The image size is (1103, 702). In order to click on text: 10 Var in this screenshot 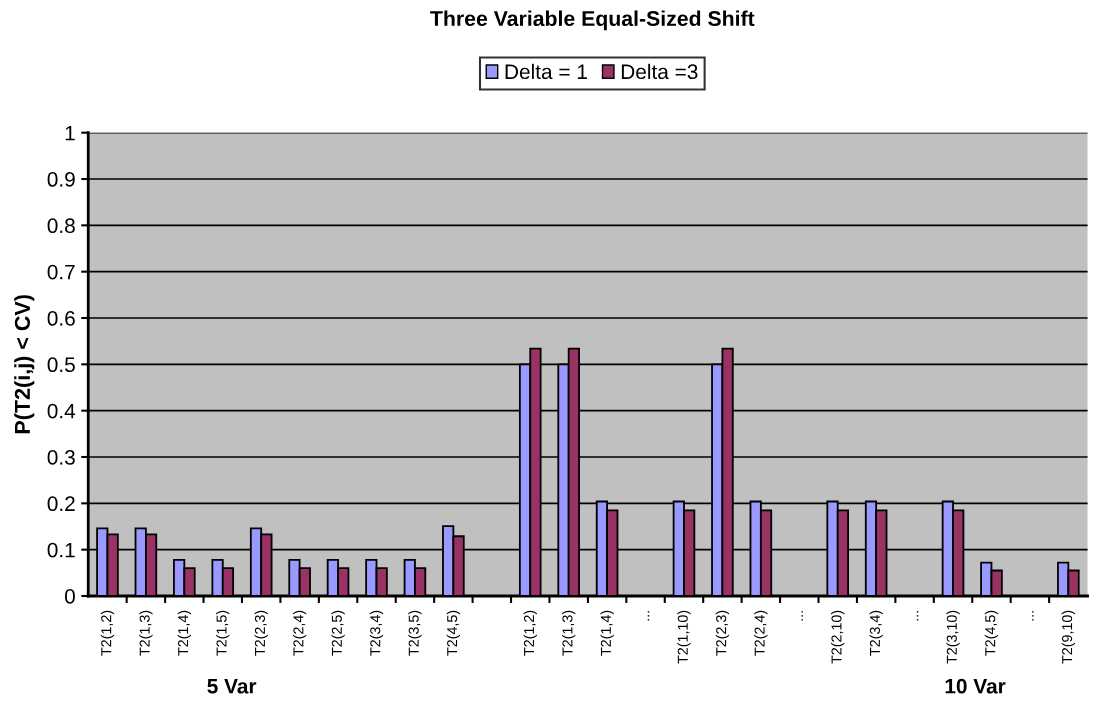, I will do `click(975, 686)`.